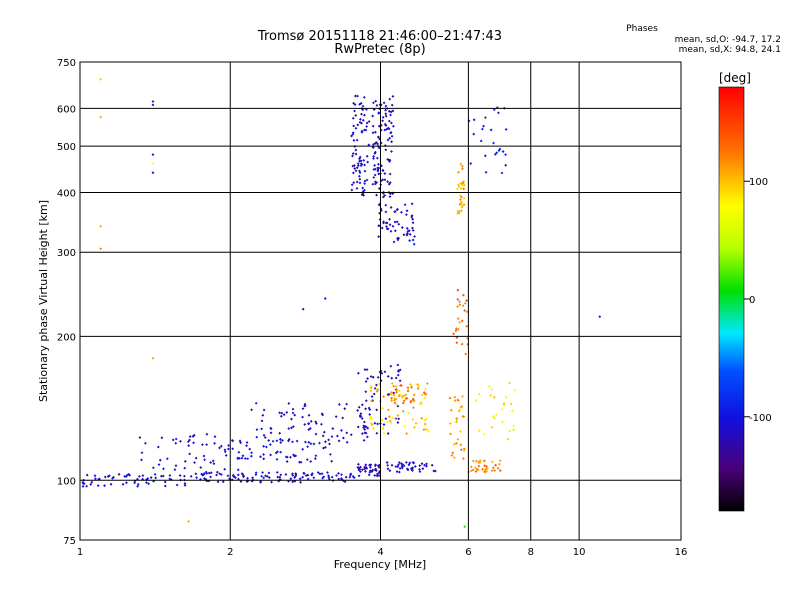 This screenshot has width=800, height=600. I want to click on y-tick-label: 100, so click(66, 481).